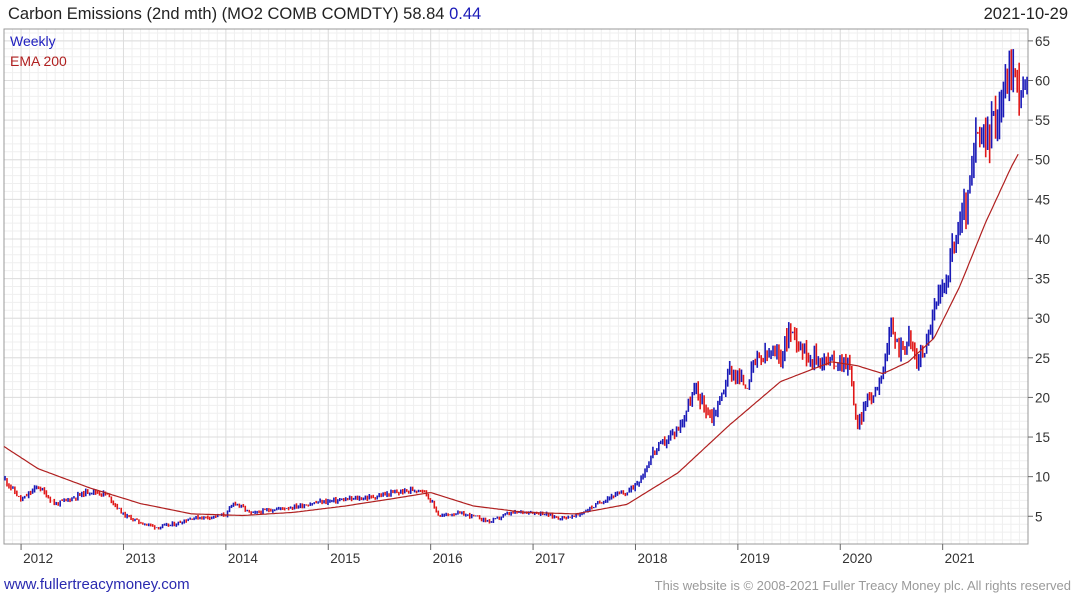 The width and height of the screenshot is (1075, 600). I want to click on y-tick-label: 30, so click(1042, 318).